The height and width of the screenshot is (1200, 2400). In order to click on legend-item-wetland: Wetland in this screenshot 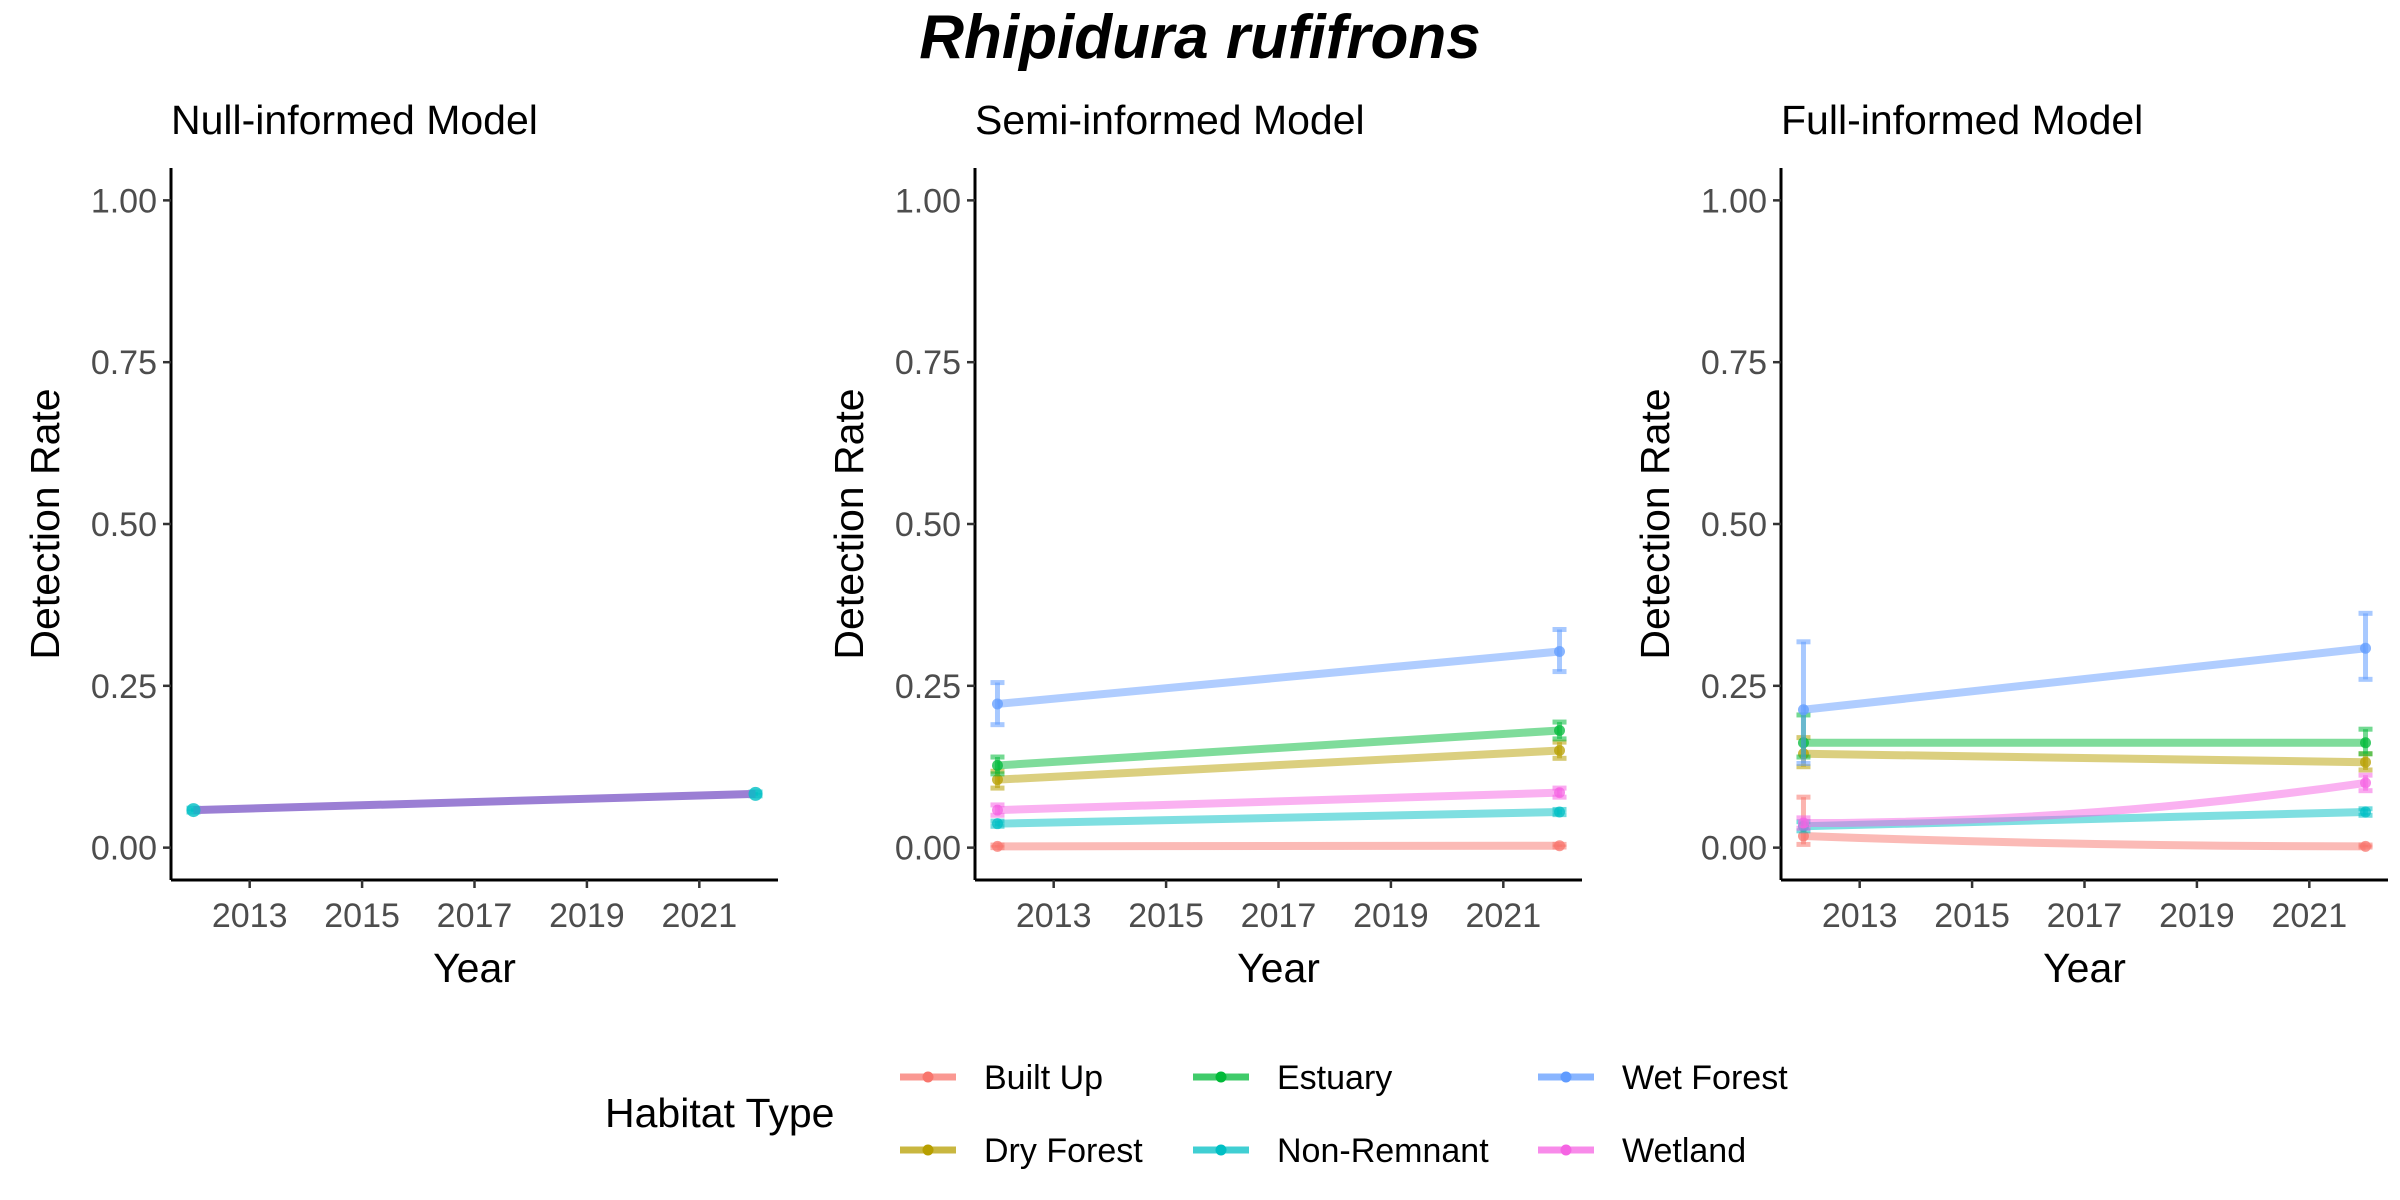, I will do `click(1642, 1151)`.